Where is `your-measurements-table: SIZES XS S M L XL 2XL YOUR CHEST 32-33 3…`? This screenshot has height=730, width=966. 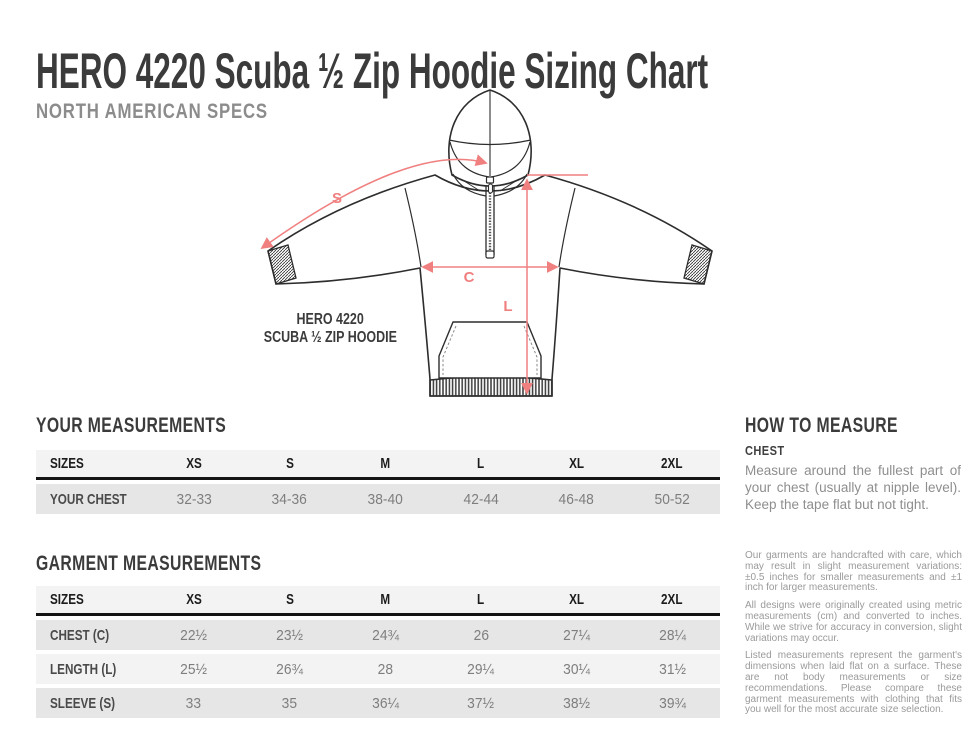 your-measurements-table: SIZES XS S M L XL 2XL YOUR CHEST 32-33 3… is located at coordinates (378, 482).